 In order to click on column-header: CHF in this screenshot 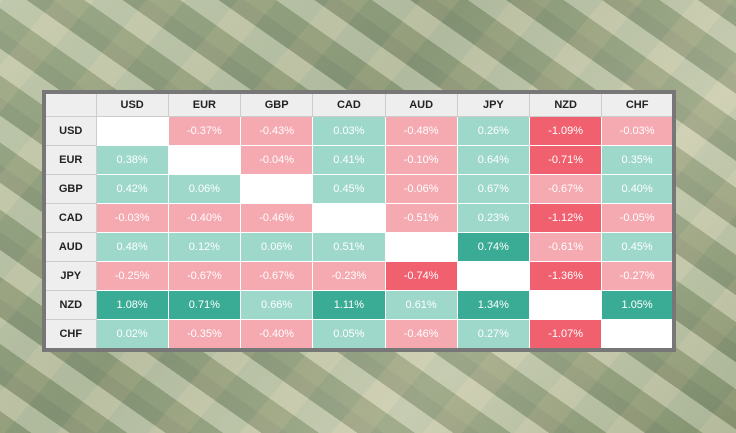, I will do `click(638, 104)`.